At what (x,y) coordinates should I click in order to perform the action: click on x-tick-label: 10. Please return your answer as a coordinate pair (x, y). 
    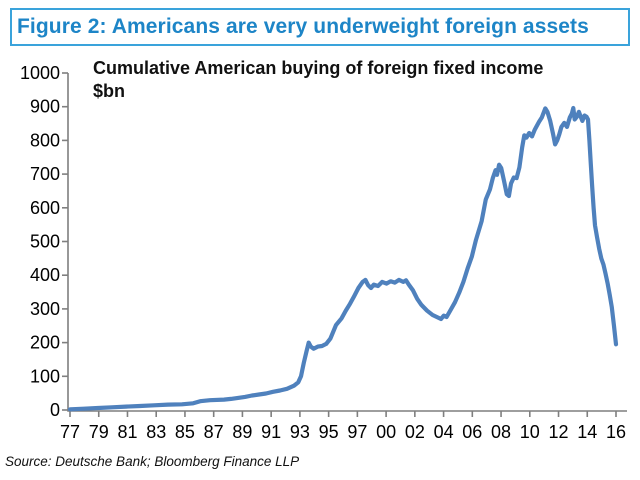
    Looking at the image, I should click on (530, 432).